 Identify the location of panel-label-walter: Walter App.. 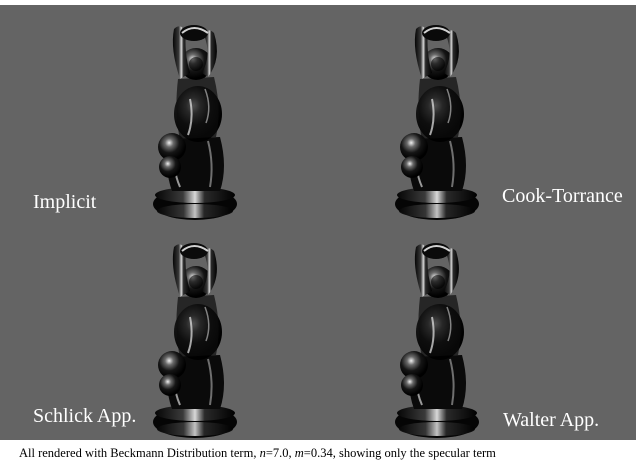
(551, 420).